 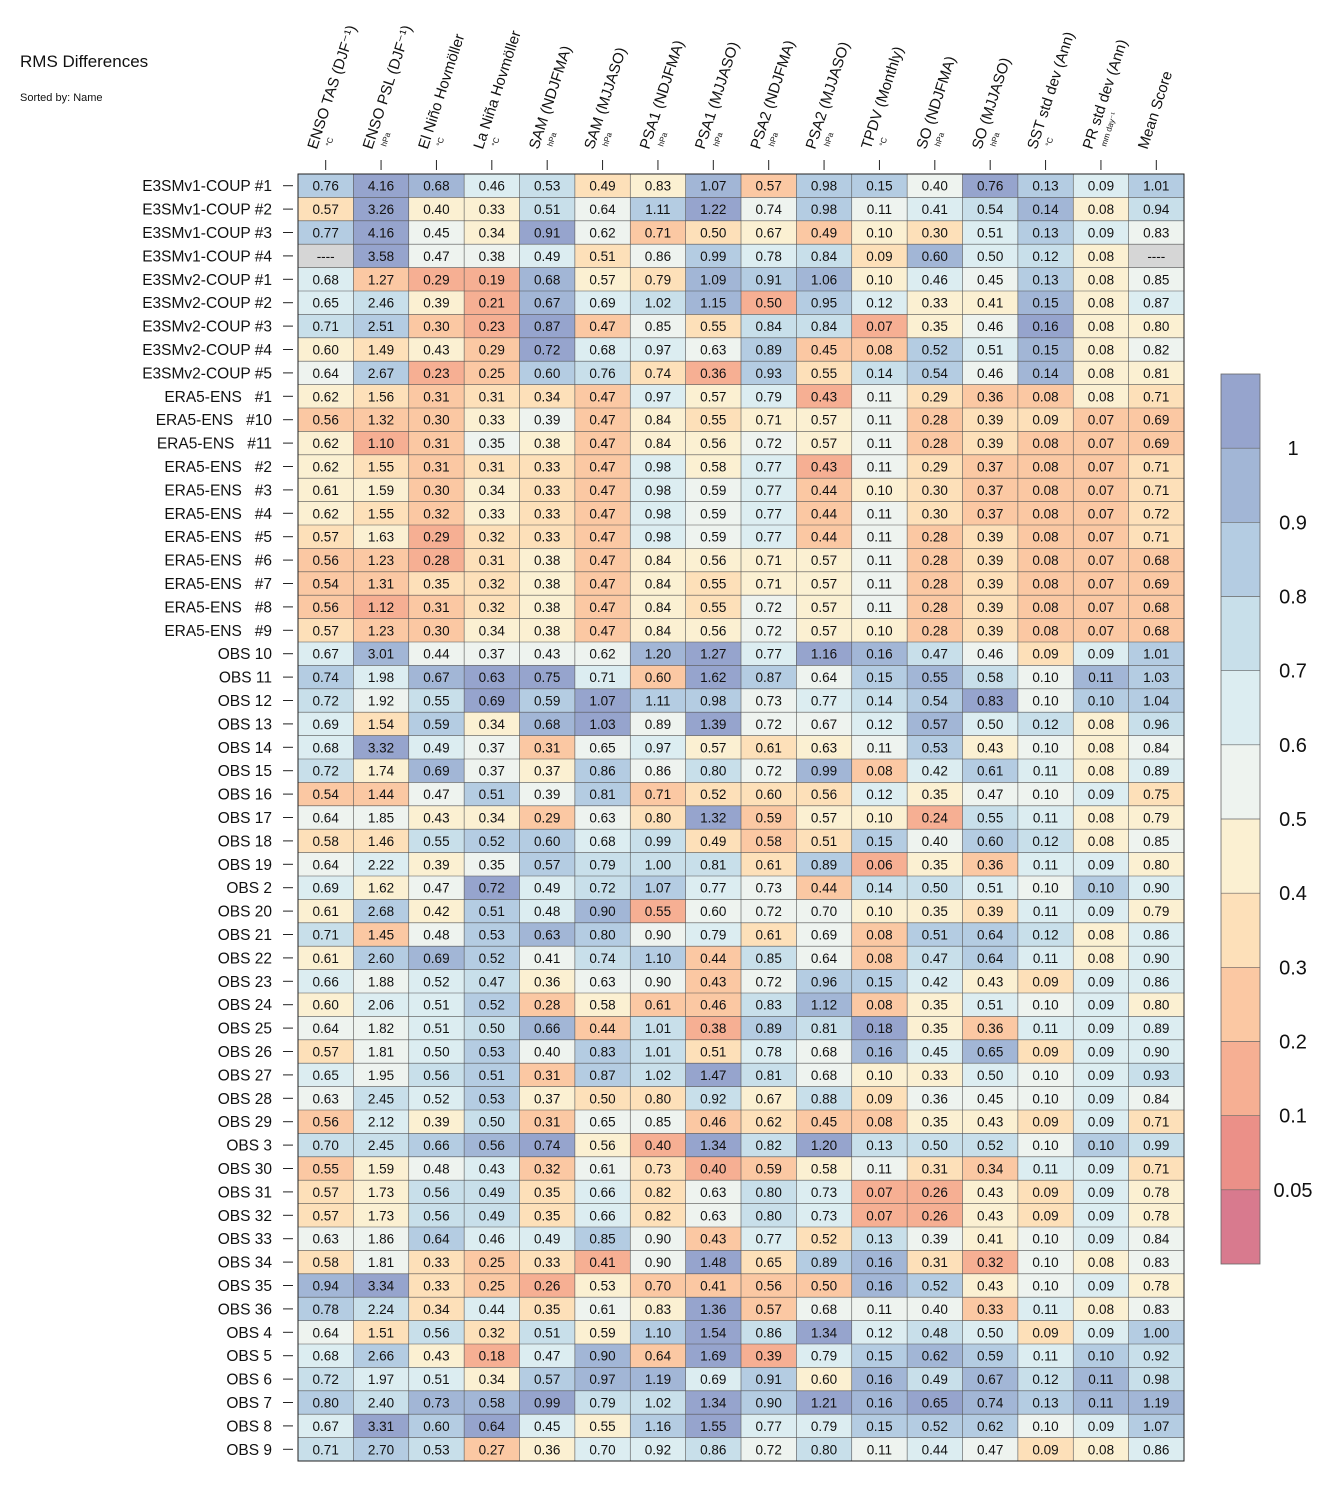 What do you see at coordinates (381, 560) in the screenshot?
I see `cell-value-label: 1.23` at bounding box center [381, 560].